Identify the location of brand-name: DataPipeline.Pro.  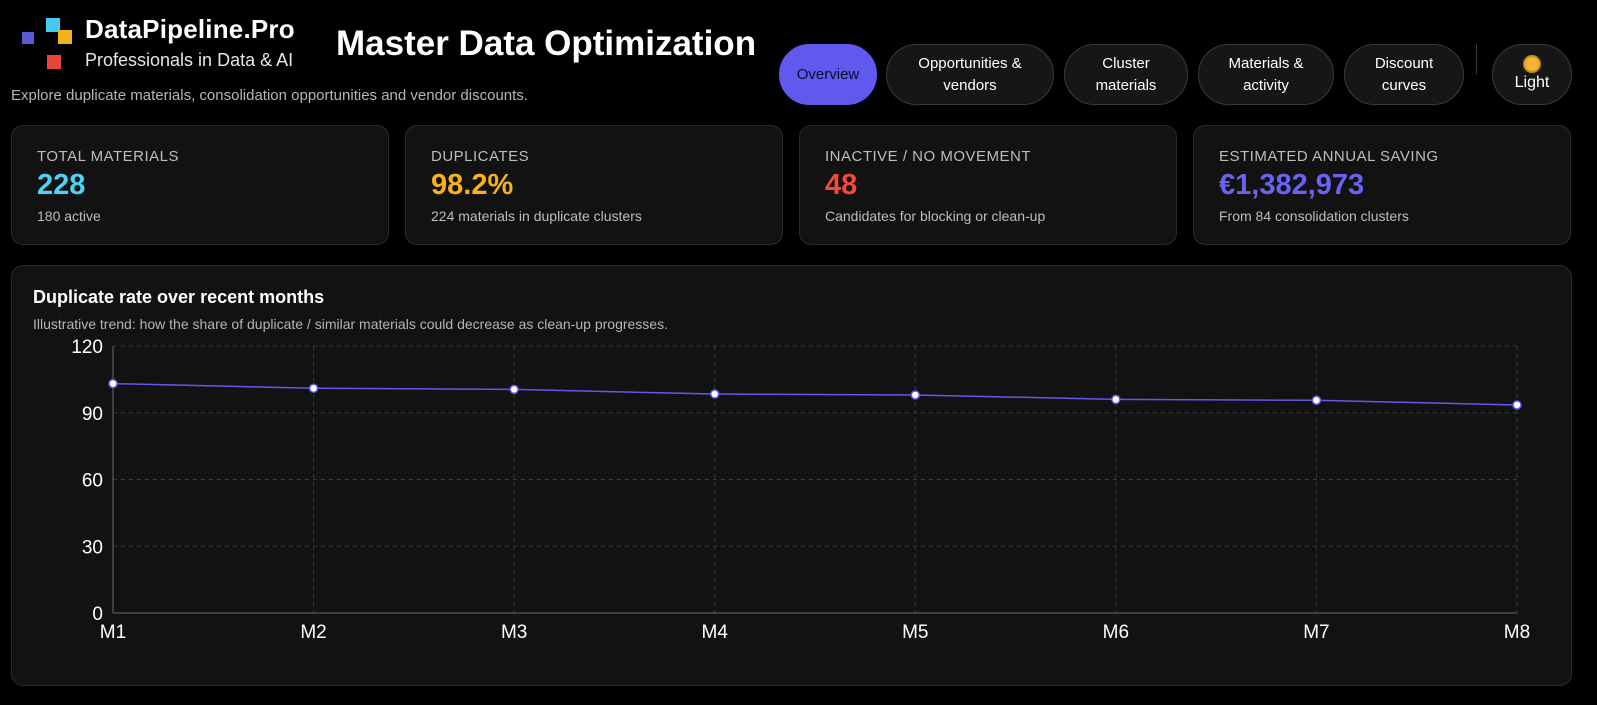
(190, 29).